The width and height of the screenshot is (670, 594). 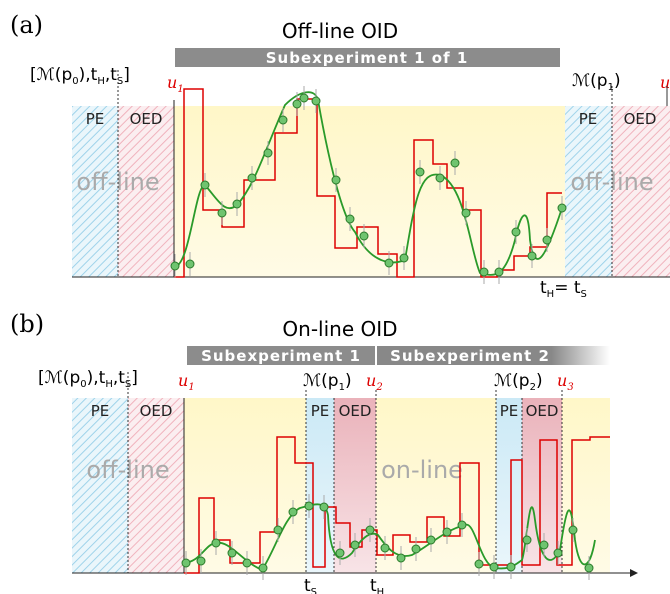 What do you see at coordinates (126, 75) in the screenshot?
I see `label-part: ]` at bounding box center [126, 75].